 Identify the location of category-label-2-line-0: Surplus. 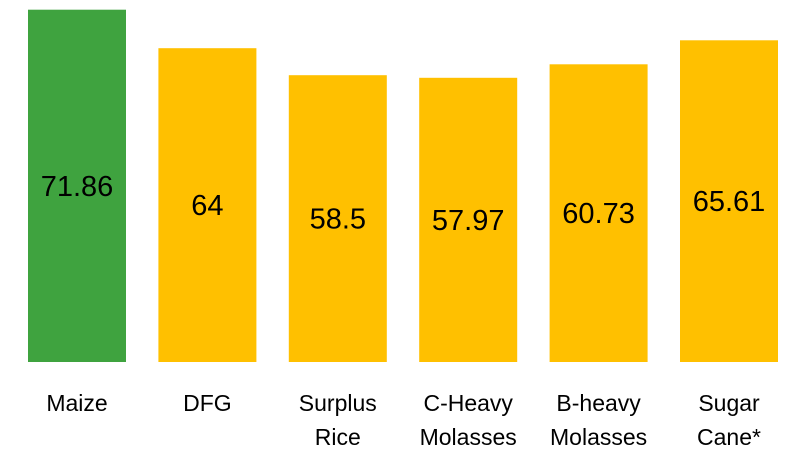
(338, 403).